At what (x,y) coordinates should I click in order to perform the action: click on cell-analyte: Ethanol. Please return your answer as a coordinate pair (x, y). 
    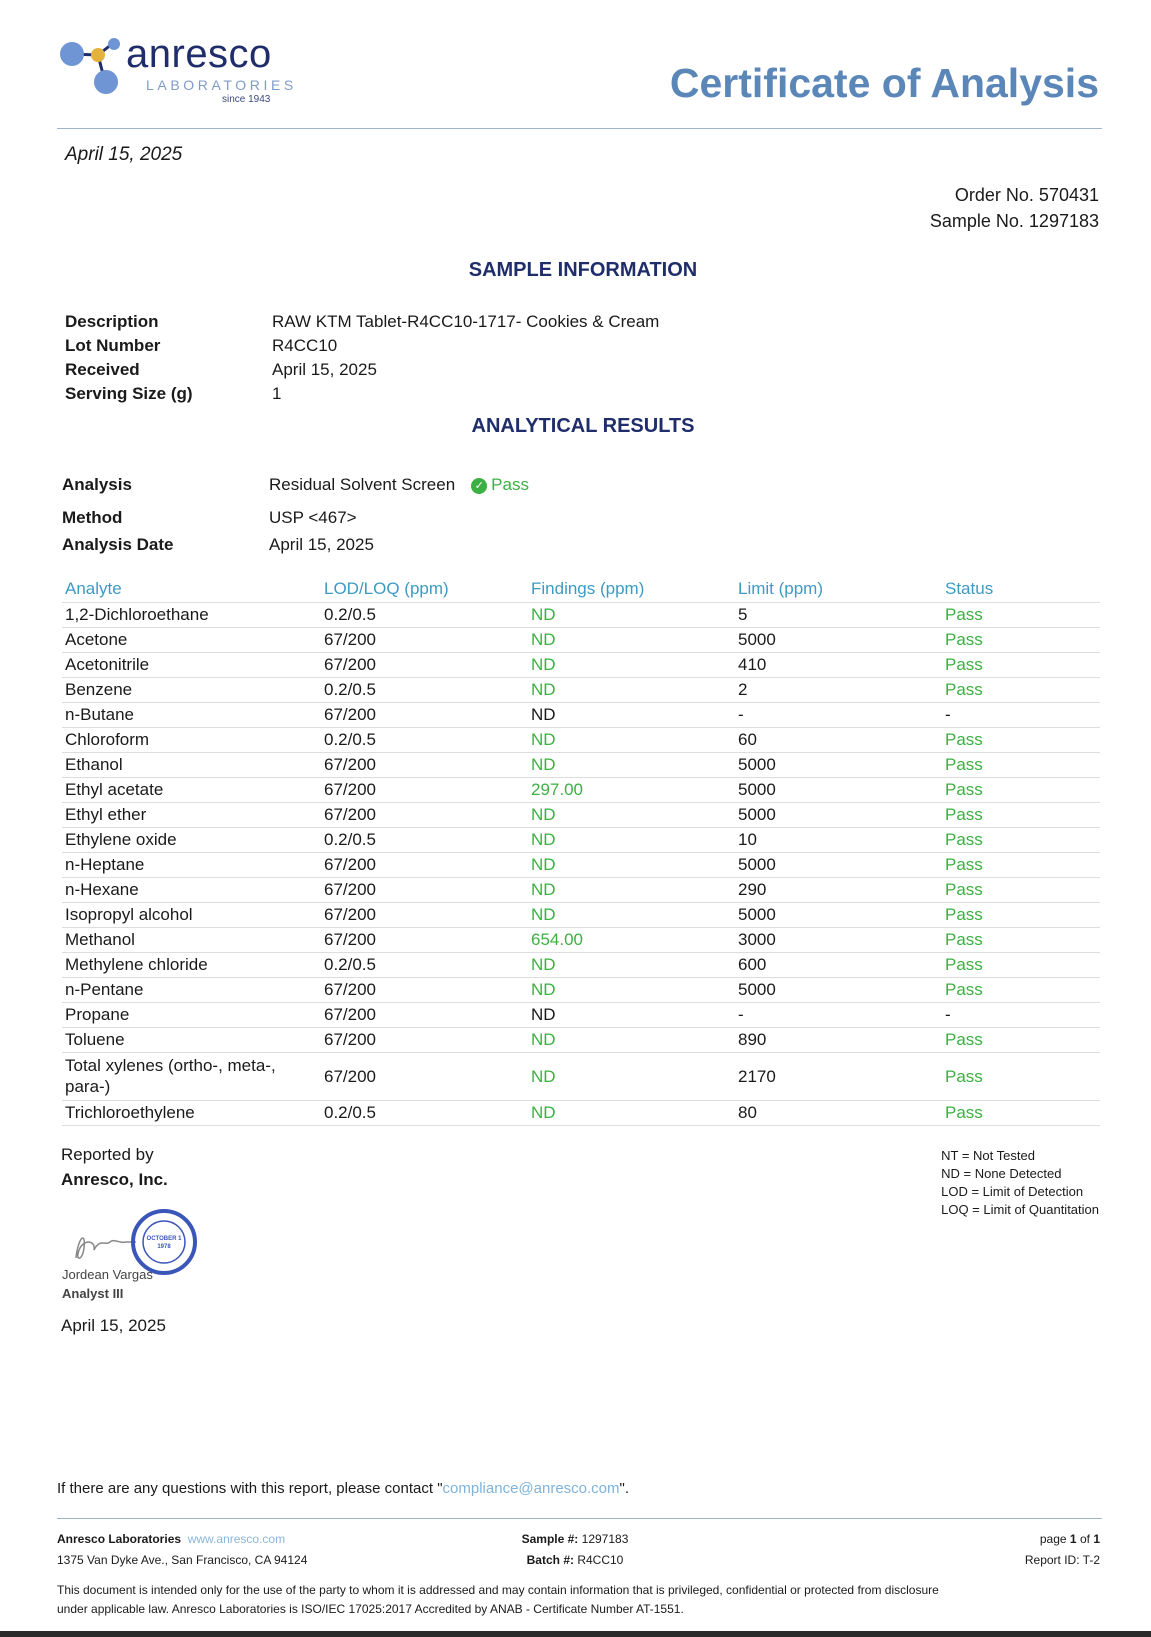
    Looking at the image, I should click on (191, 765).